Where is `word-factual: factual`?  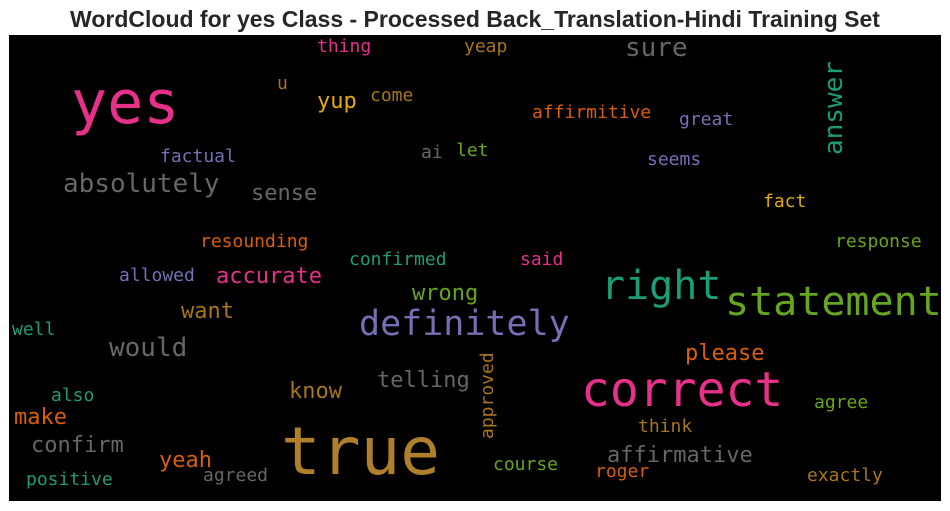 word-factual: factual is located at coordinates (198, 156).